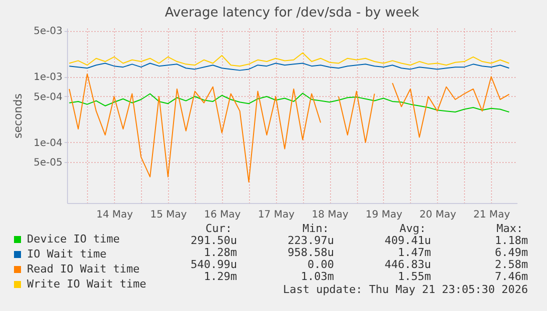 The width and height of the screenshot is (547, 311). I want to click on y-axis-title: seconds, so click(18, 115).